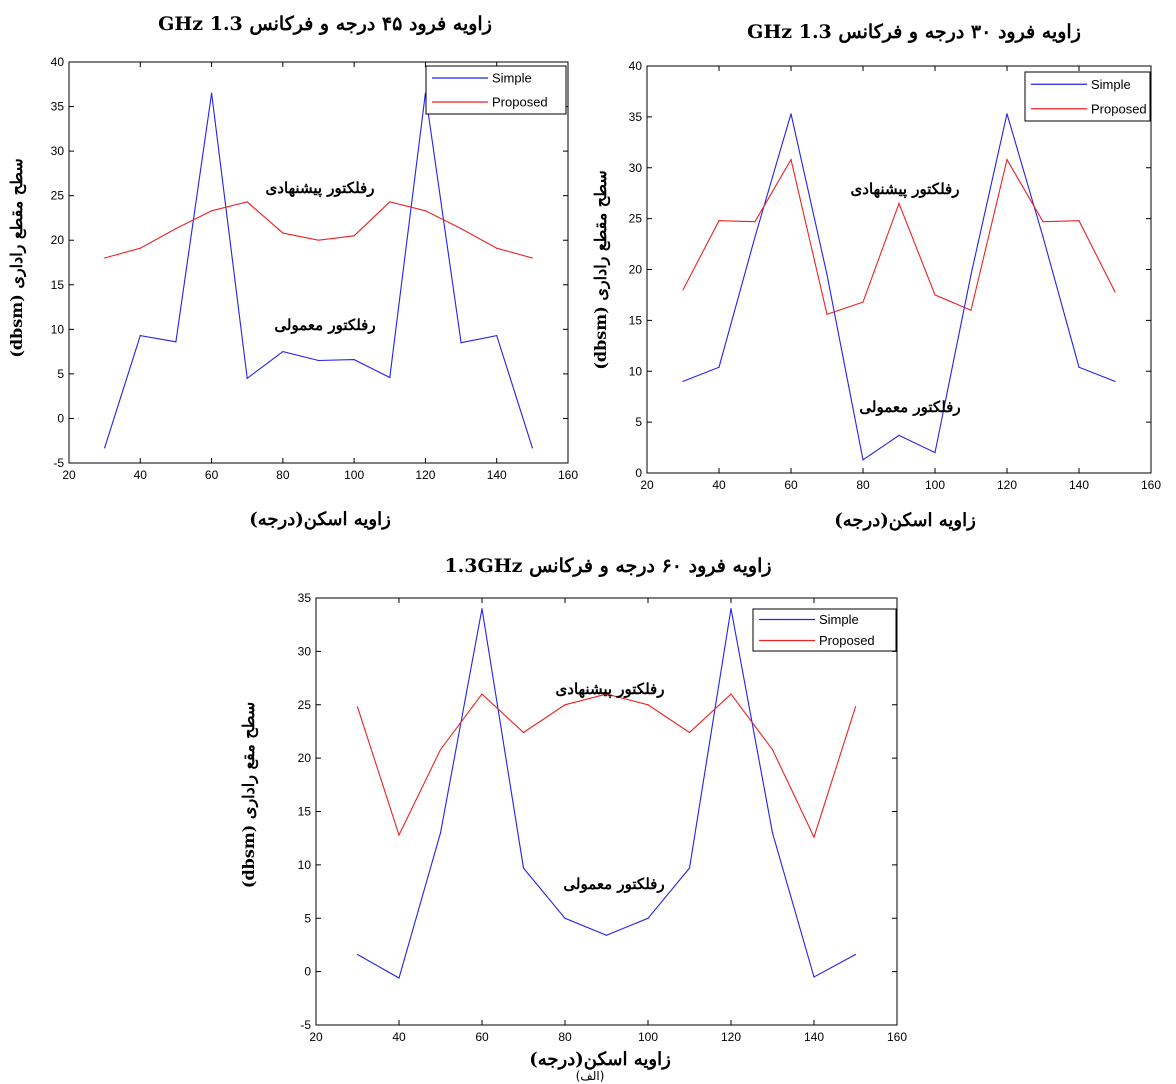 The image size is (1176, 1084). I want to click on y-tick-label: 30, so click(58, 151).